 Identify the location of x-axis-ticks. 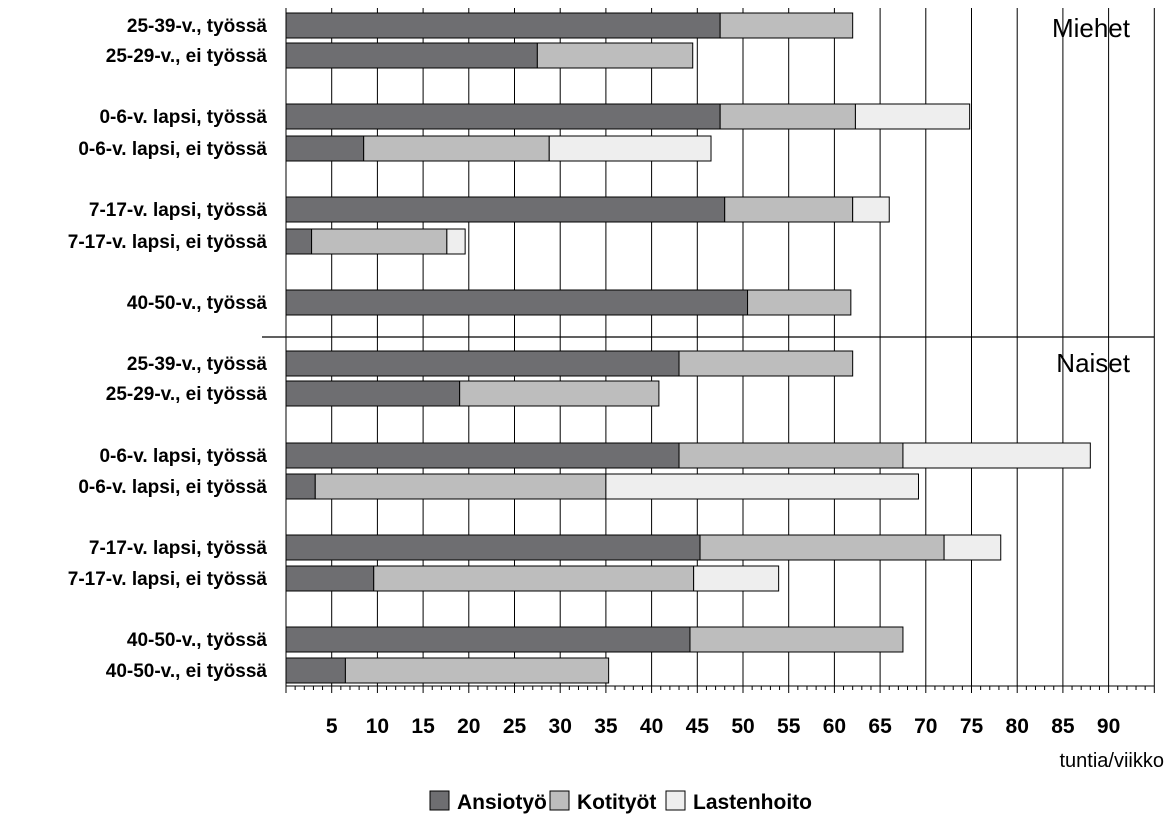
(720, 689).